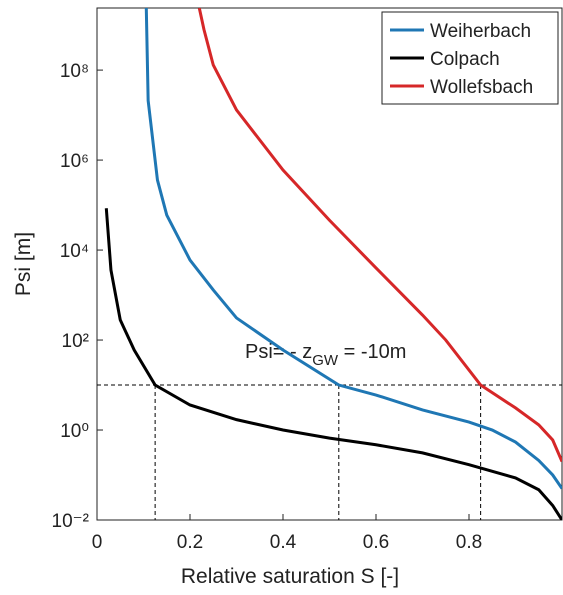 The width and height of the screenshot is (563, 595). I want to click on y-tick-label: 10⁸, so click(74, 71).